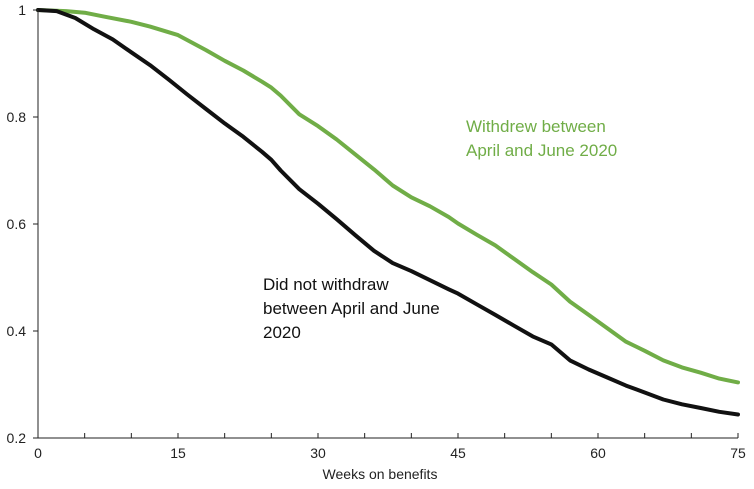 This screenshot has width=754, height=489. I want to click on x-tick-label: 0, so click(38, 453).